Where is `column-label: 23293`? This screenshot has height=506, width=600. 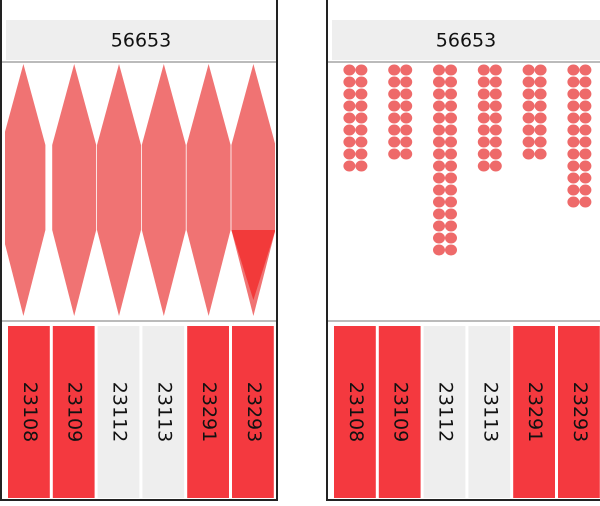
column-label: 23293 is located at coordinates (580, 412).